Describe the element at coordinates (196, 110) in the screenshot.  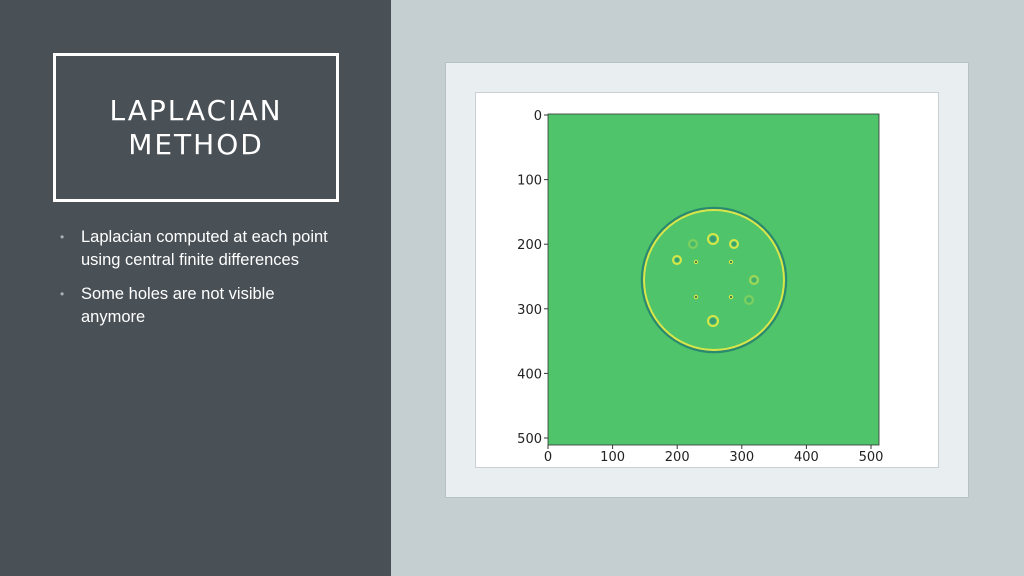
I see `title-line-1: LAPLACIAN` at that location.